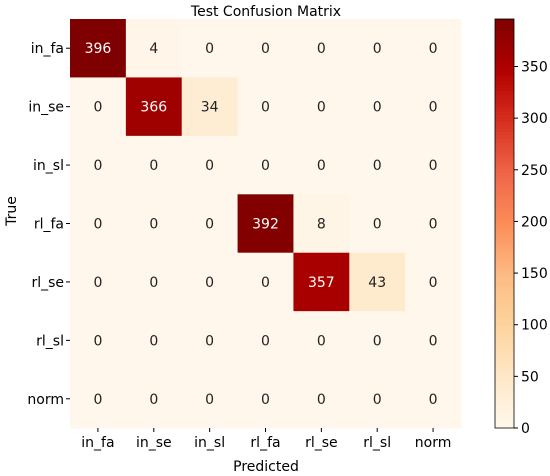  Describe the element at coordinates (321, 225) in the screenshot. I see `cell-value-label: 8` at that location.